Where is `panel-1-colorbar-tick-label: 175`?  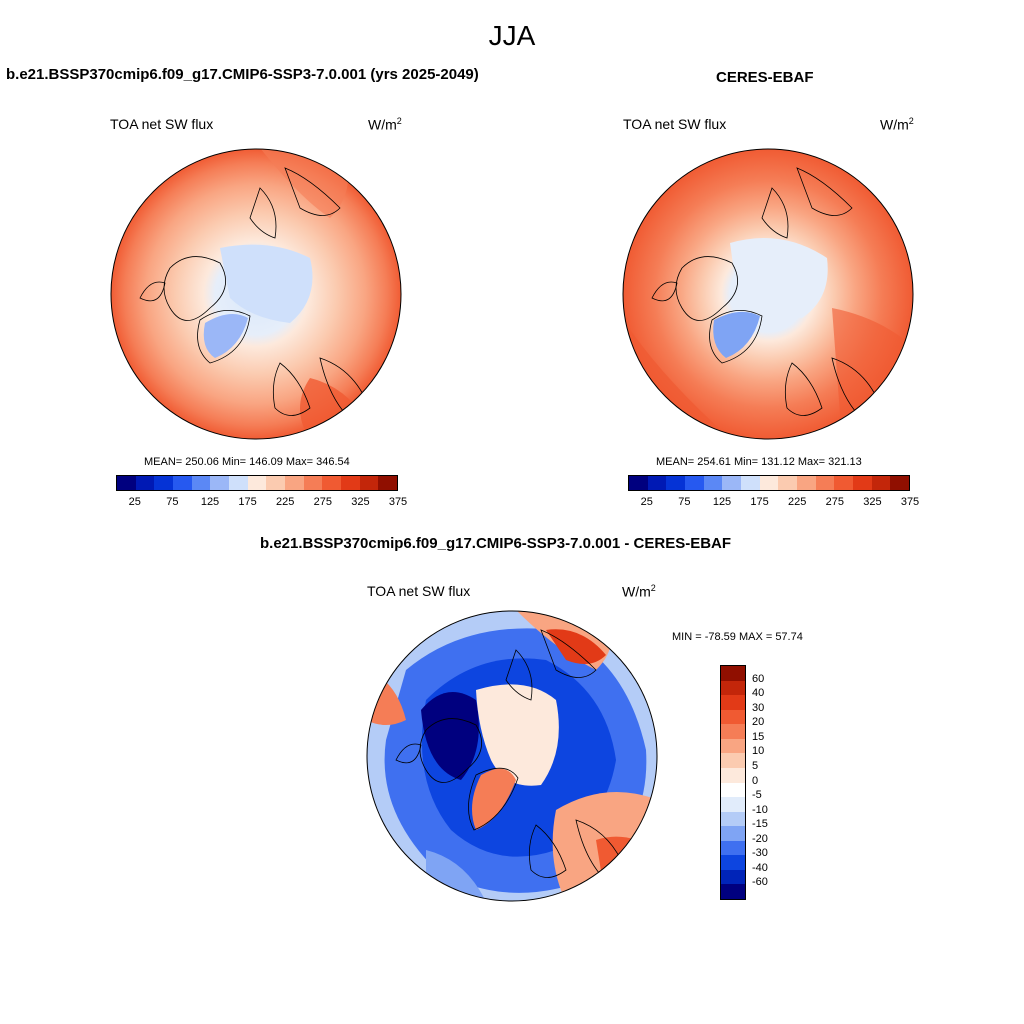 panel-1-colorbar-tick-label: 175 is located at coordinates (247, 502).